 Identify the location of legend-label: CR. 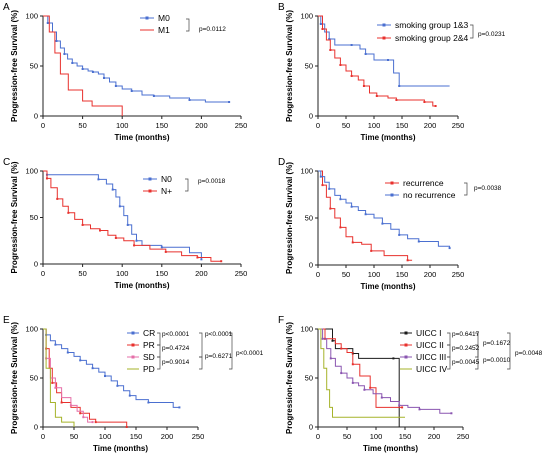
(149, 333).